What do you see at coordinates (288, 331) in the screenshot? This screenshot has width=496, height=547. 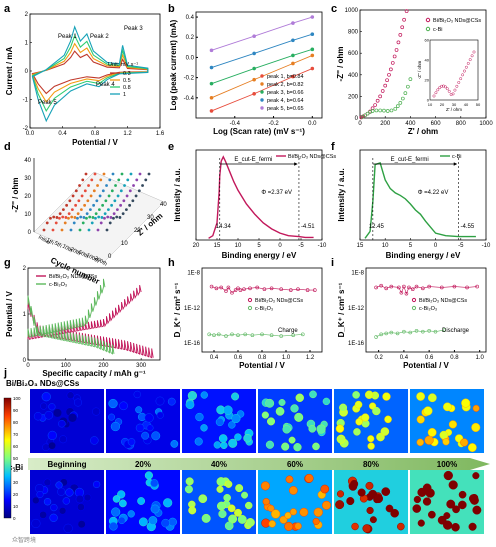 I see `h-annotation: Charge` at bounding box center [288, 331].